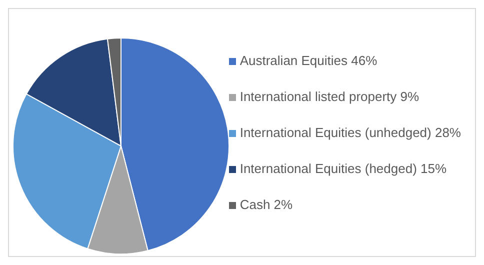  Describe the element at coordinates (350, 132) in the screenshot. I see `legend-label: International Equities (unhedged) 28%` at that location.